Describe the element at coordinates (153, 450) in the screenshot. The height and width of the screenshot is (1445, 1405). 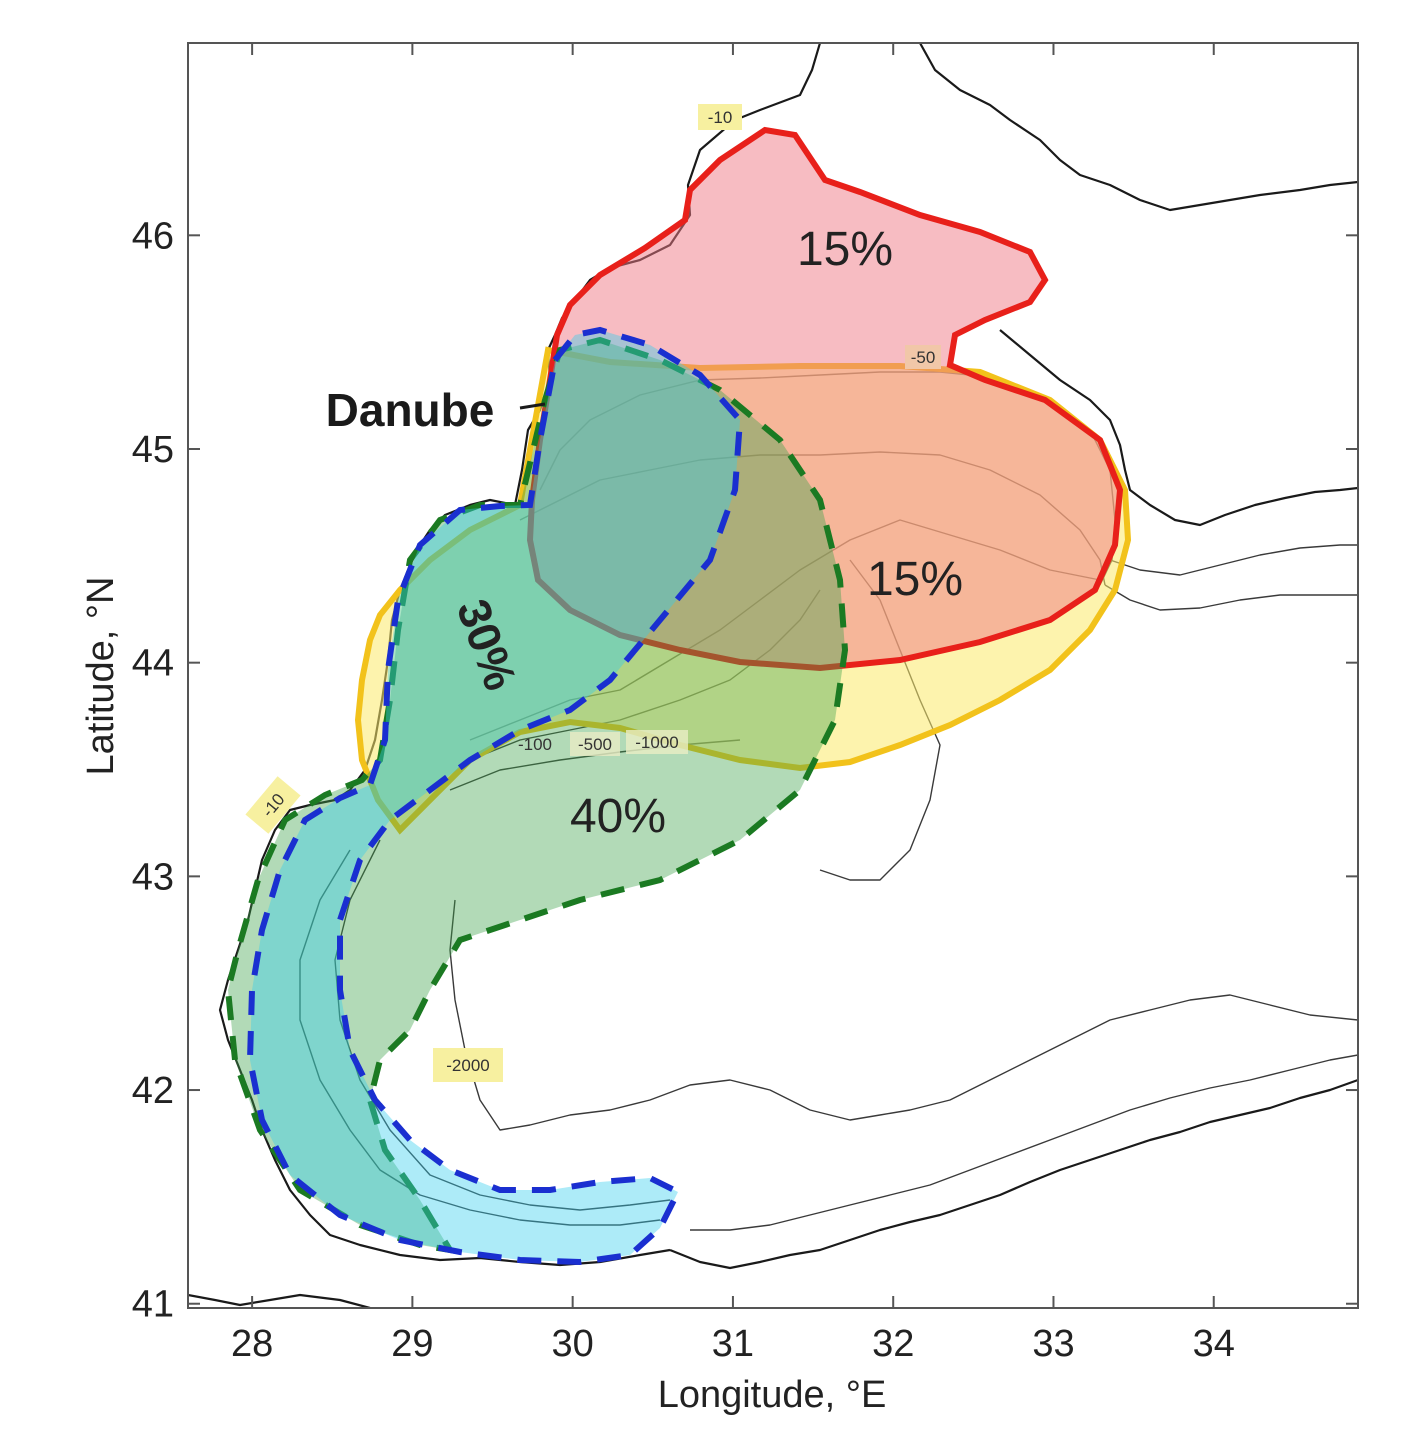
I see `y-tick-label: 45` at that location.